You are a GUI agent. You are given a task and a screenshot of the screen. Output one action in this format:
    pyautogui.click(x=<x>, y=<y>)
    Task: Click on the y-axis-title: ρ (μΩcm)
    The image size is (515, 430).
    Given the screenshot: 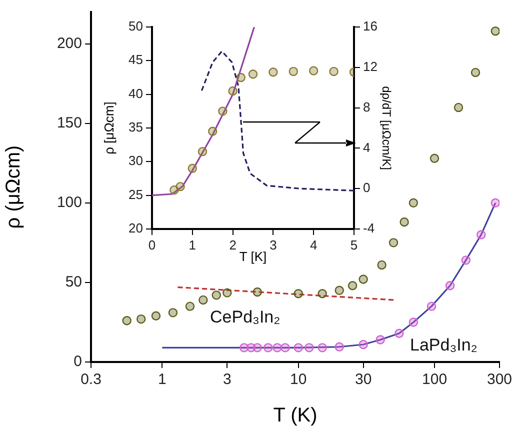 What is the action you would take?
    pyautogui.click(x=13, y=187)
    